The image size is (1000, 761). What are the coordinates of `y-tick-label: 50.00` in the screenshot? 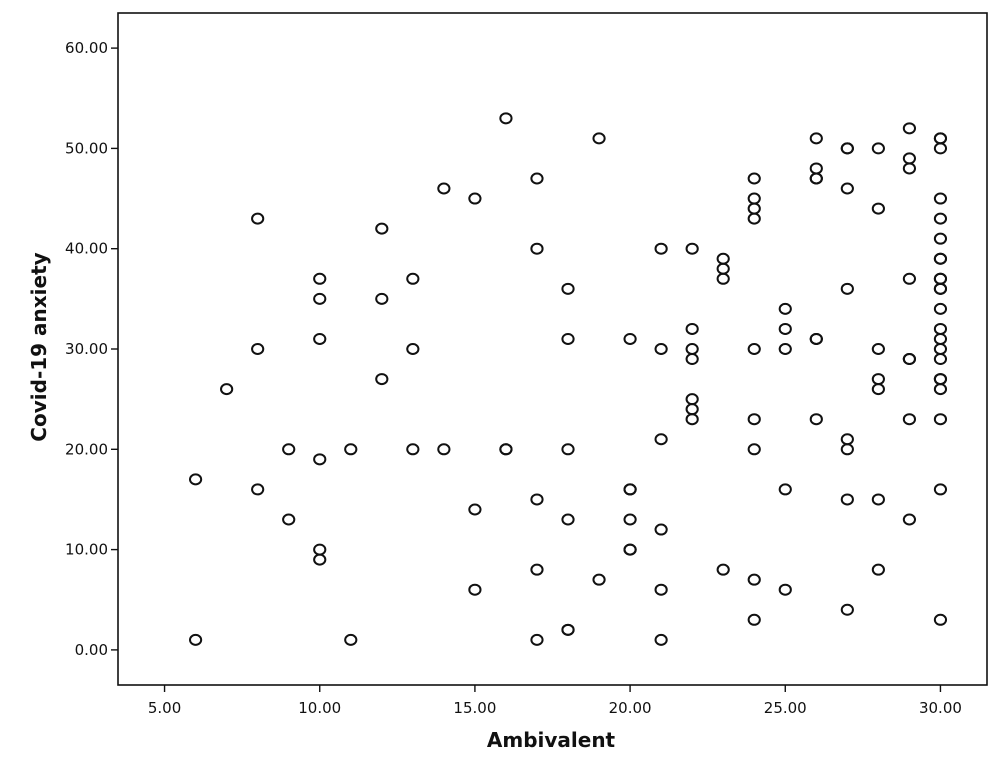 It's located at (86, 148).